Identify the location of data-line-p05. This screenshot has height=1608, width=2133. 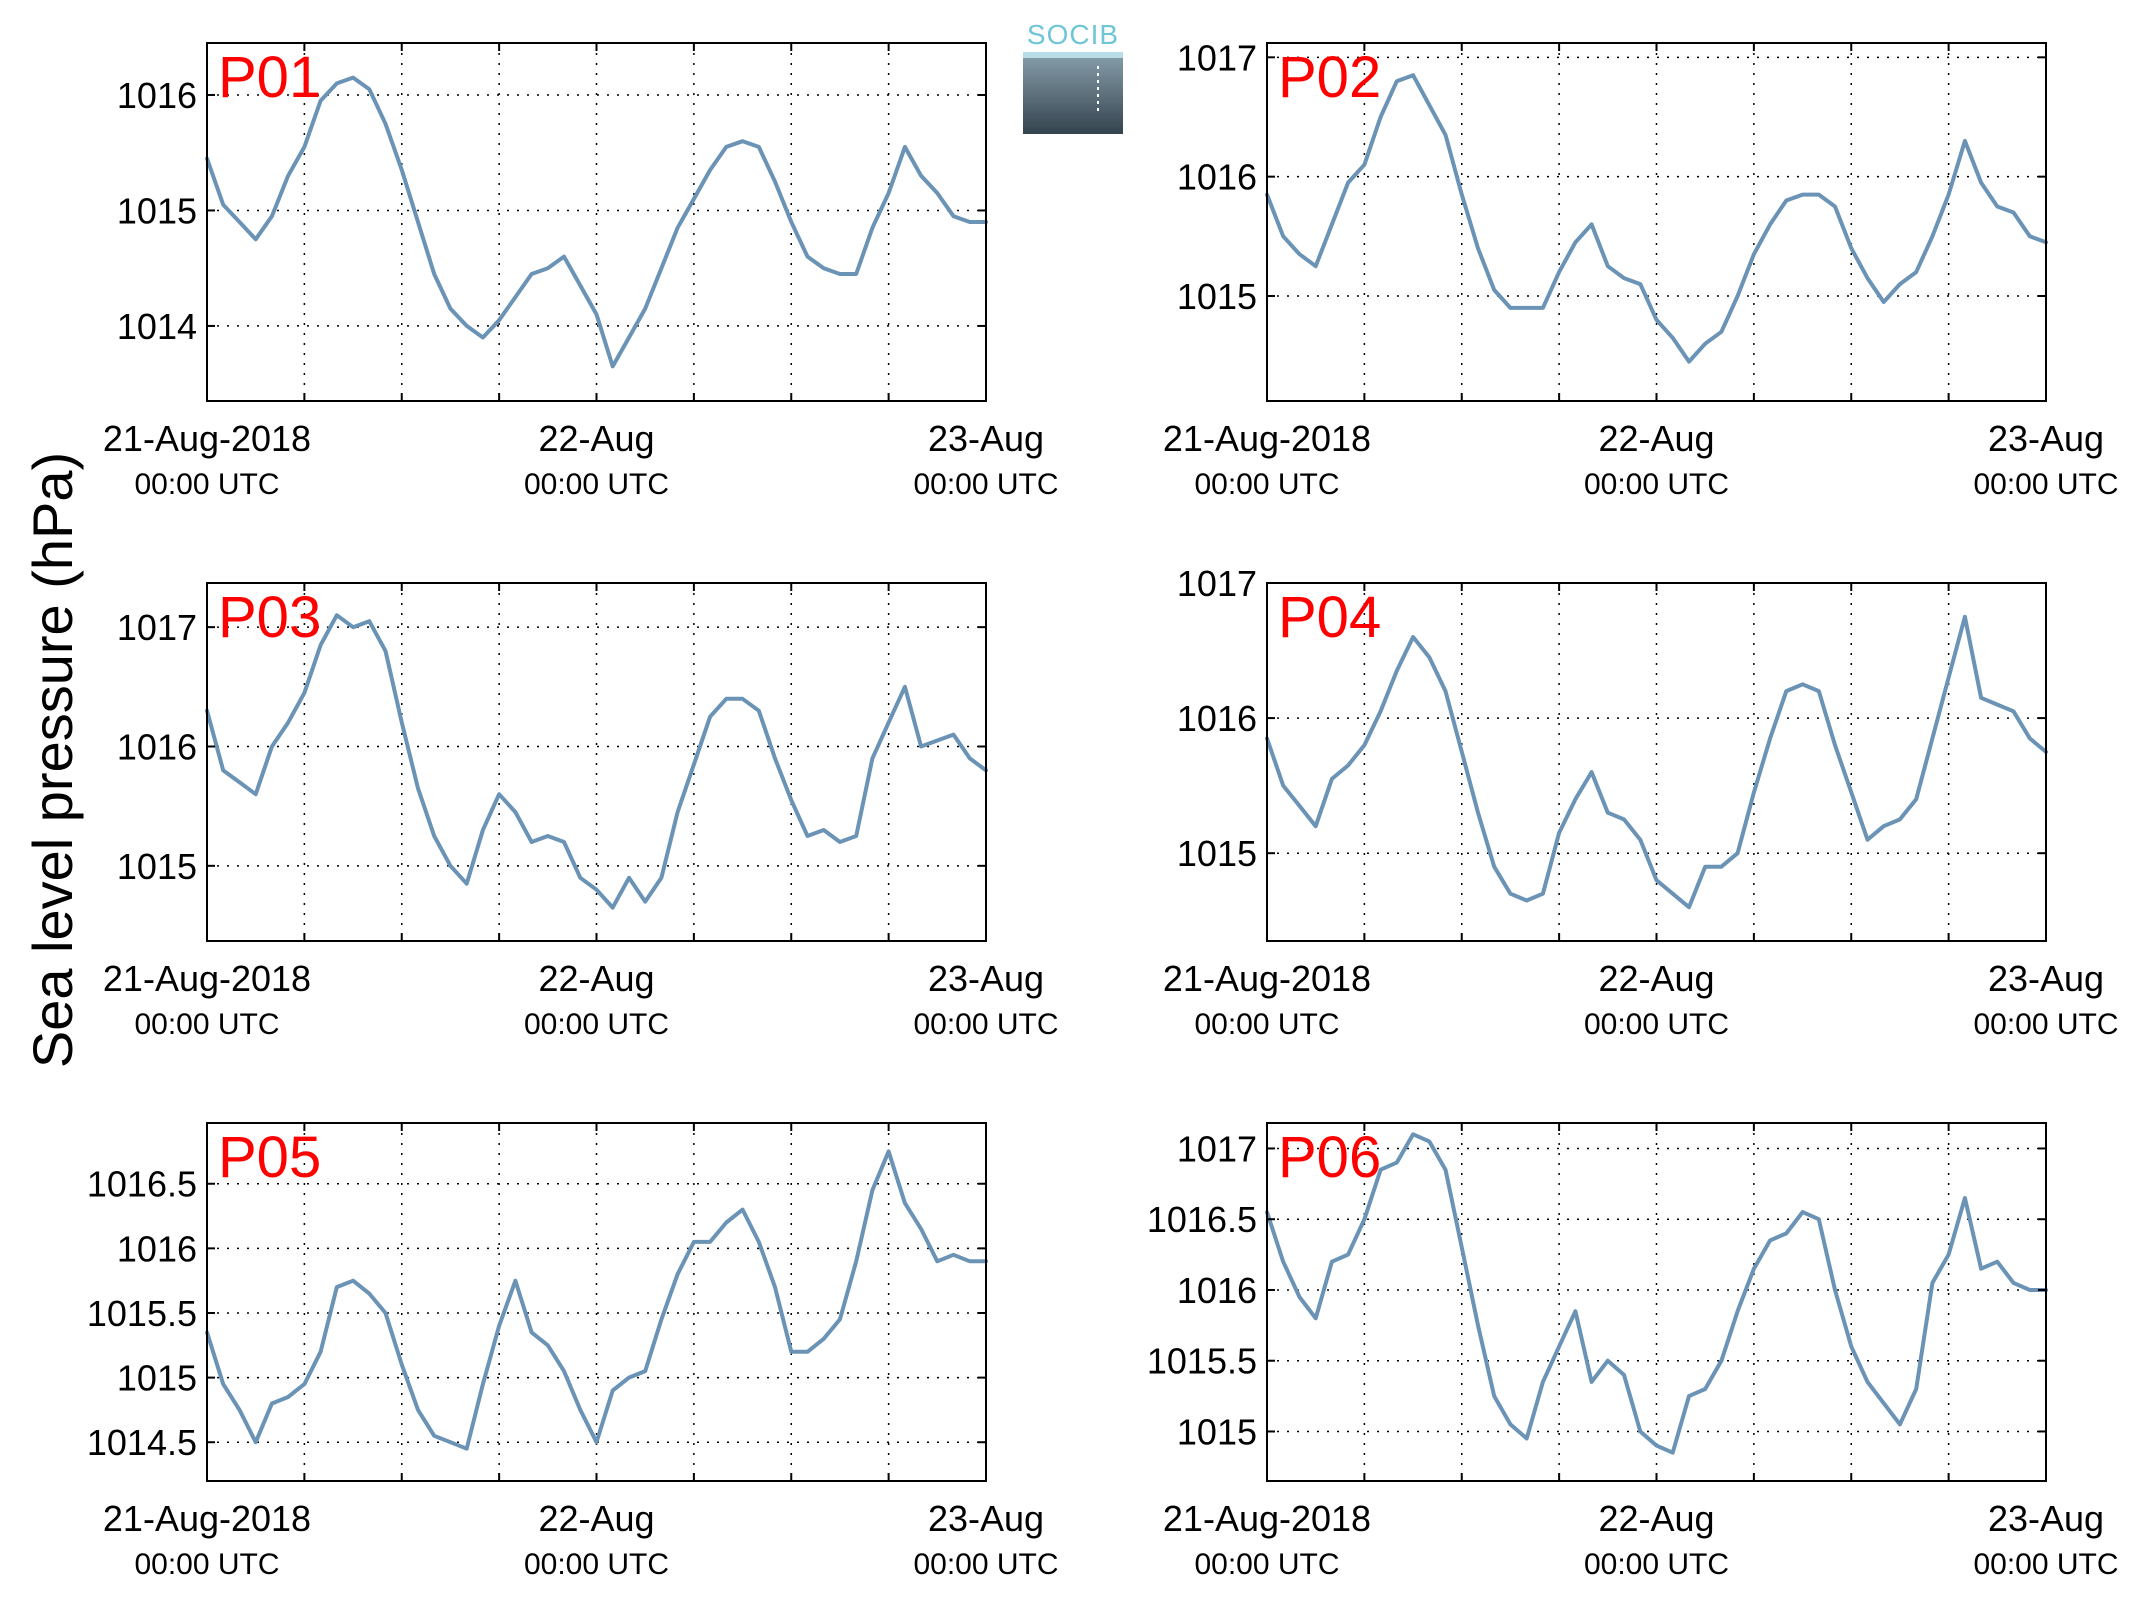
(596, 1300).